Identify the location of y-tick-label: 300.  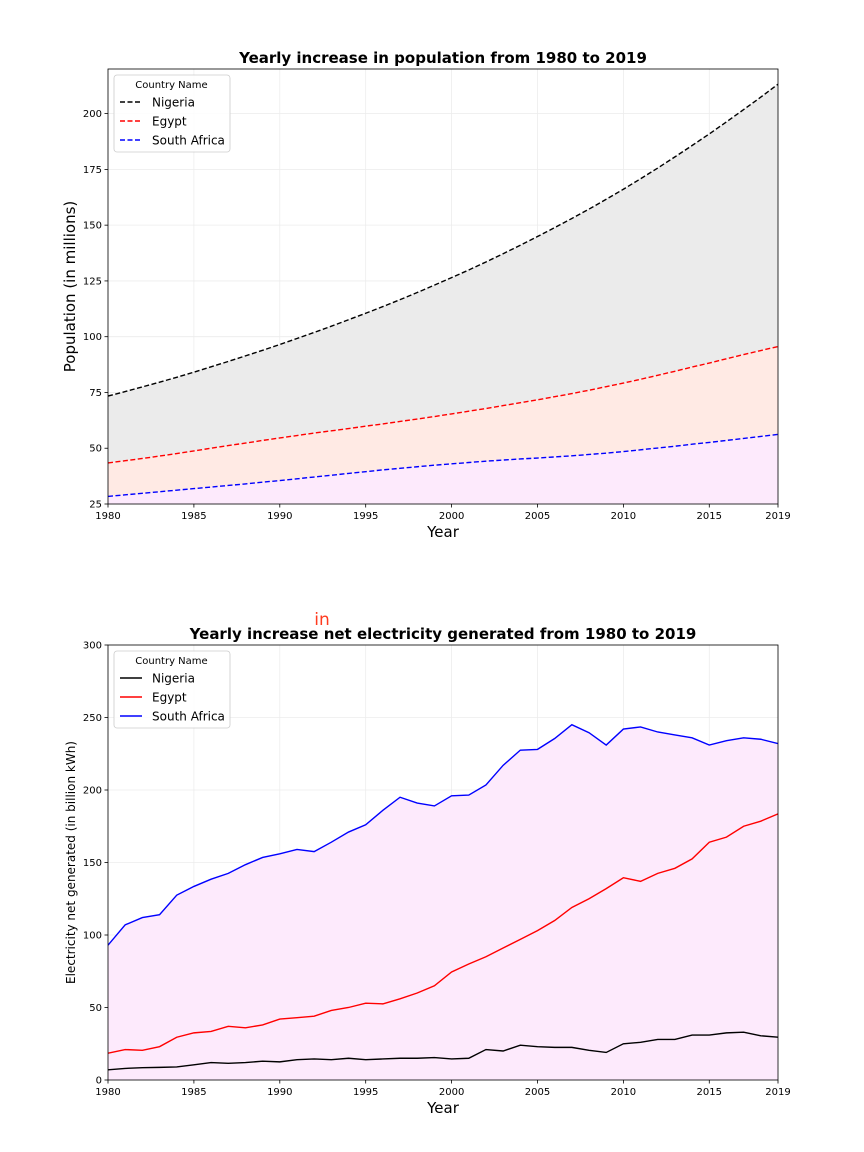
(92, 646).